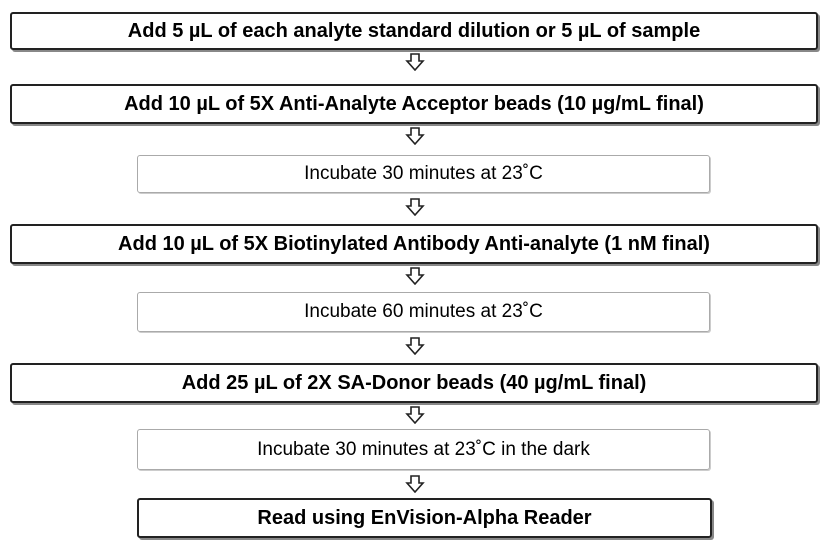  What do you see at coordinates (423, 449) in the screenshot?
I see `incubation-box: Incubate 30 minutes at 23˚C in the dark` at bounding box center [423, 449].